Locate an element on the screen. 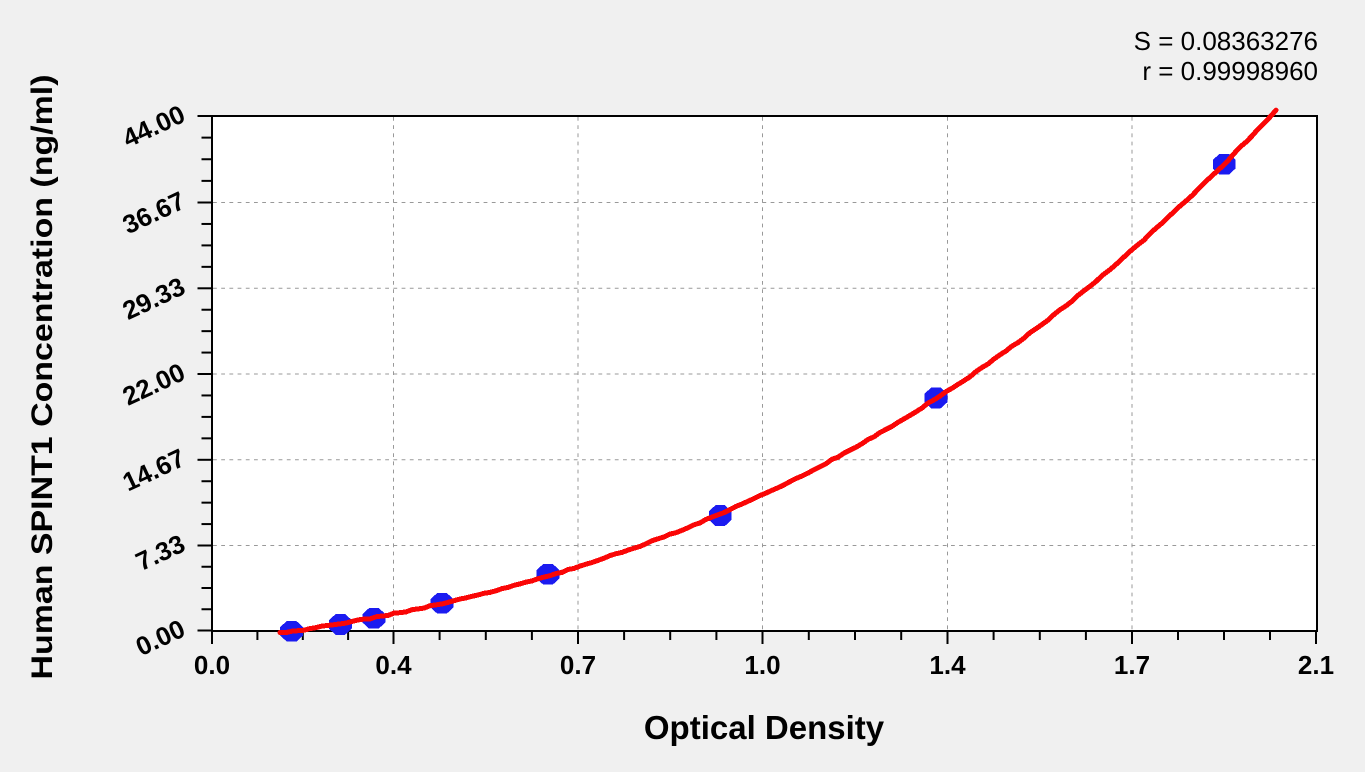 This screenshot has height=772, width=1365. svg-text: Optical Density is located at coordinates (764, 727).